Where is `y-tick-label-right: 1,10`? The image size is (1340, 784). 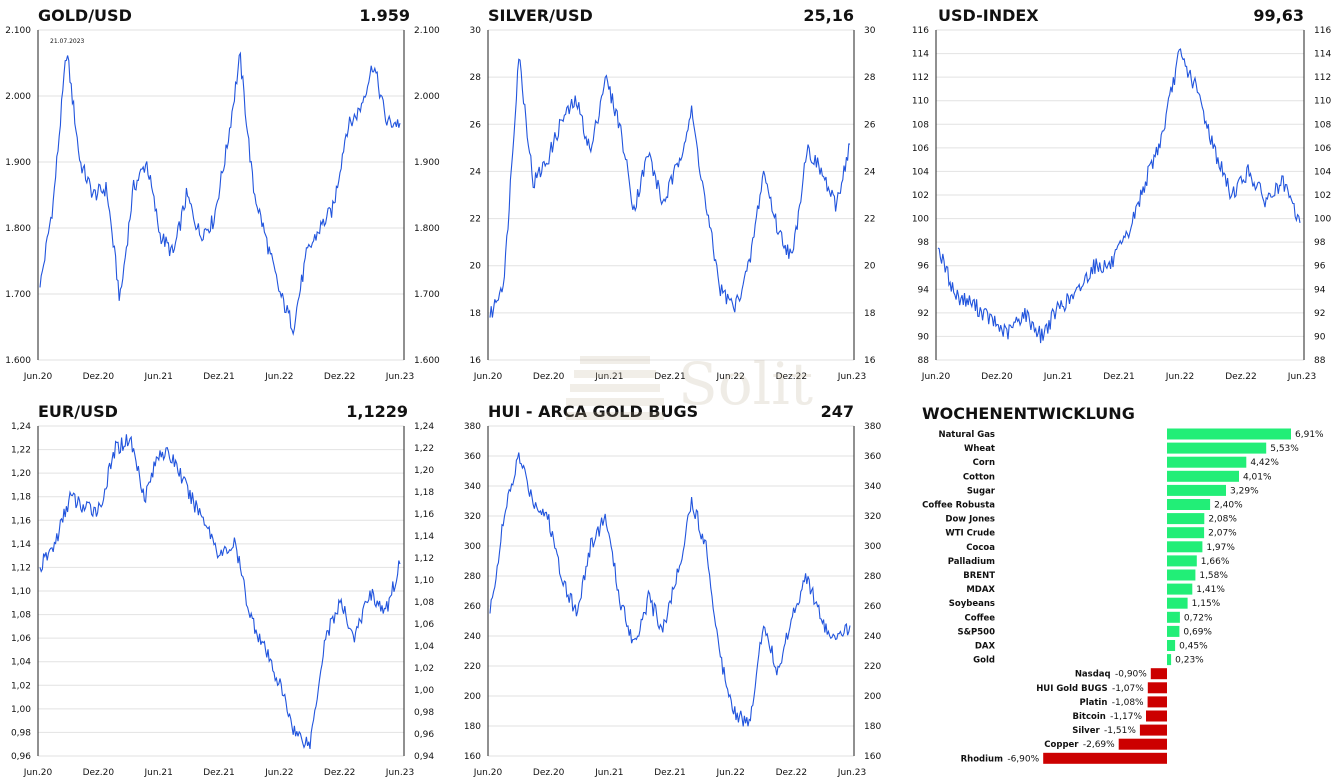
y-tick-label-right: 1,10 is located at coordinates (424, 581).